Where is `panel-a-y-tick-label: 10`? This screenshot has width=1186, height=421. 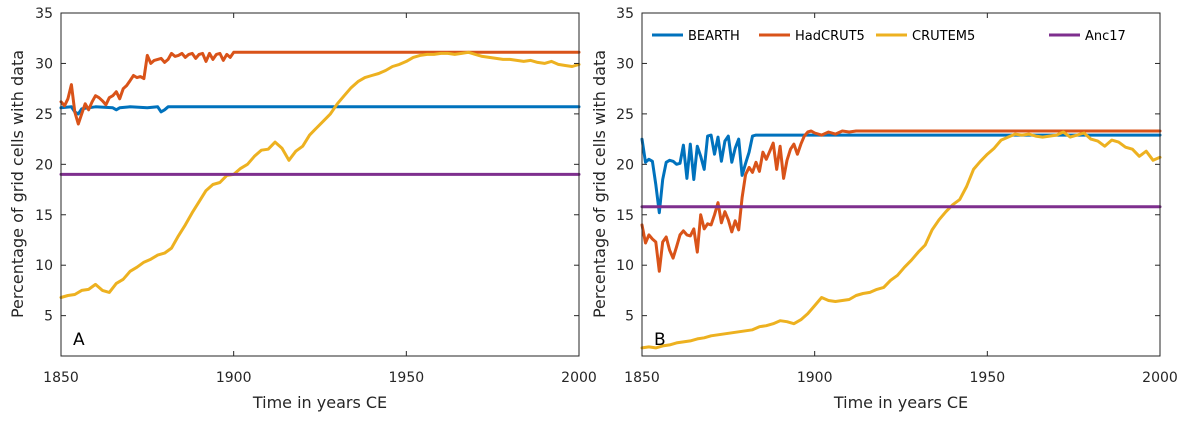
panel-a-y-tick-label: 10 is located at coordinates (44, 266).